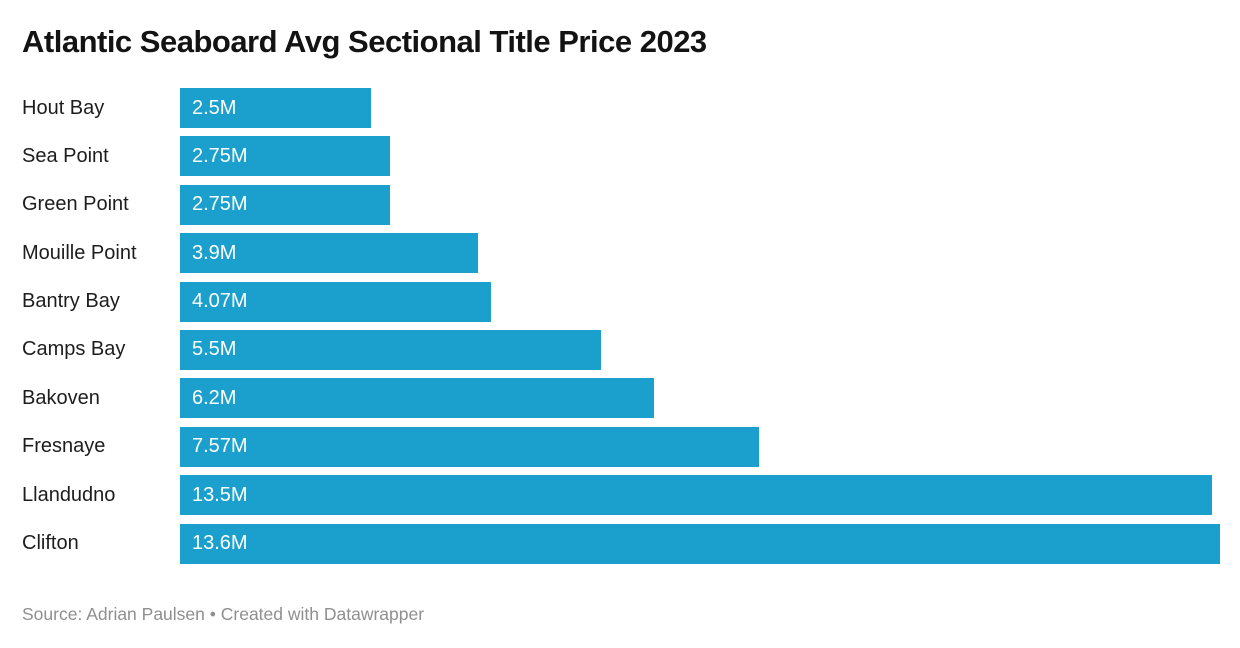 This screenshot has width=1240, height=648. Describe the element at coordinates (63, 107) in the screenshot. I see `category-label: Hout Bay` at that location.